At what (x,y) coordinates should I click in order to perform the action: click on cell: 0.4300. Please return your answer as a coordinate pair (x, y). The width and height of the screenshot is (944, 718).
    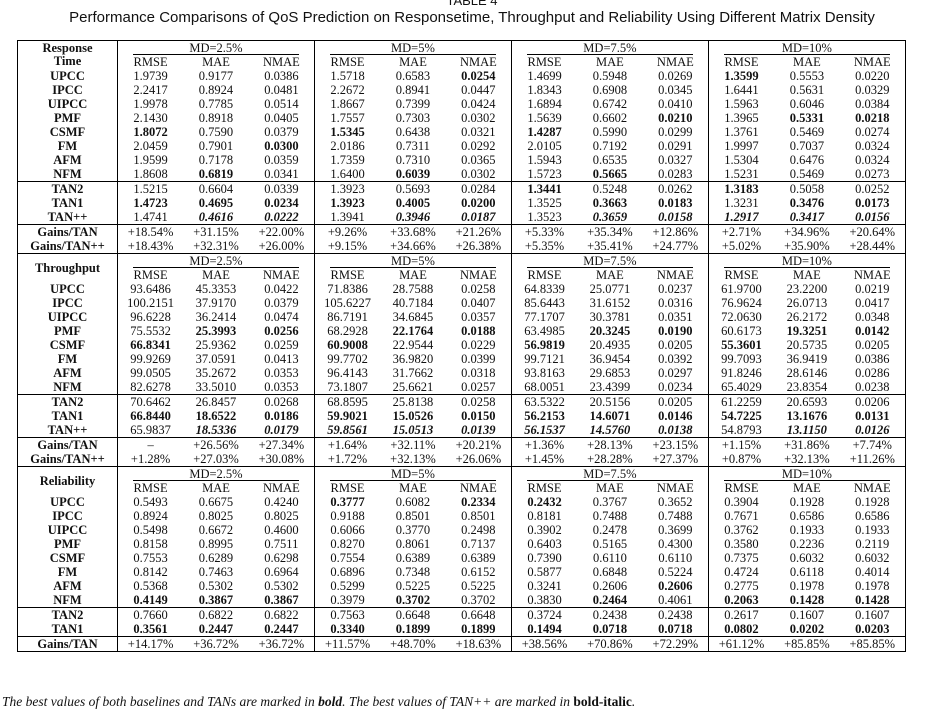
    Looking at the image, I should click on (675, 544).